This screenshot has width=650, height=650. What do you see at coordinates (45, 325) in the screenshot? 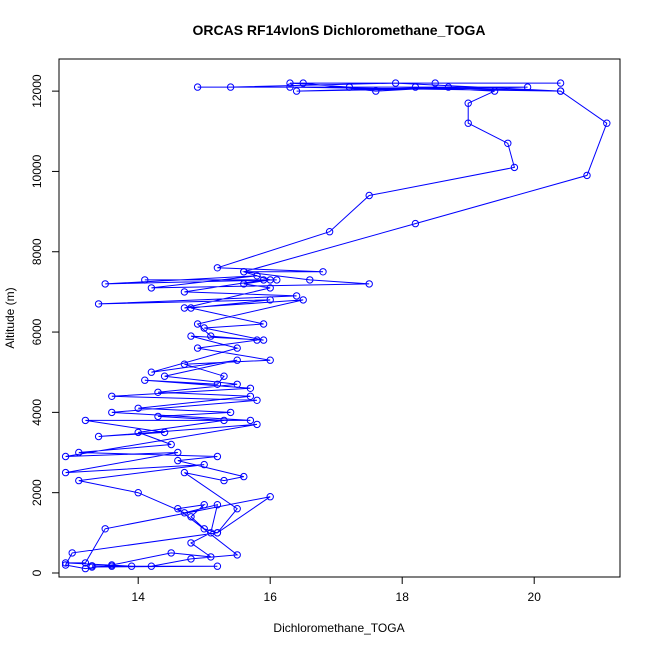
I see `y-axis: 0 2000 4000 6000 8000 10000 12000` at bounding box center [45, 325].